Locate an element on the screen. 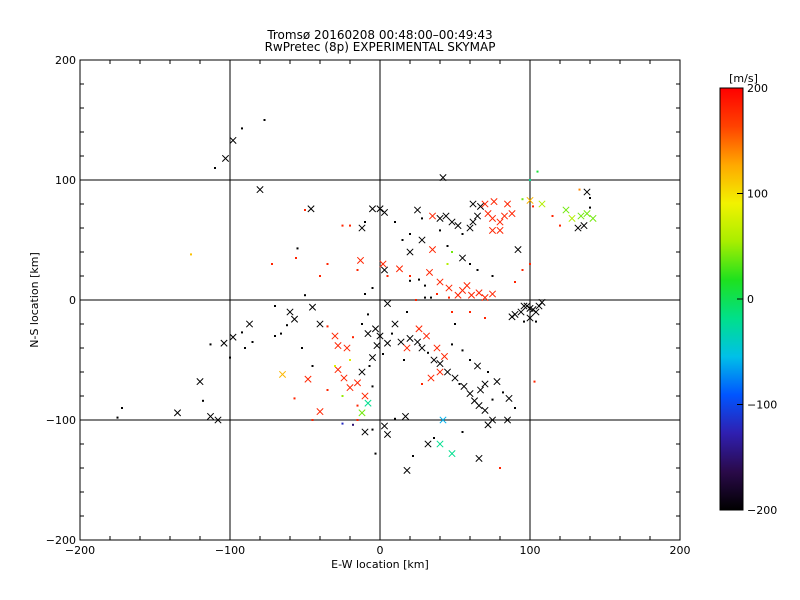 This screenshot has height=600, width=800. y-tick-label: 100 is located at coordinates (65, 180).